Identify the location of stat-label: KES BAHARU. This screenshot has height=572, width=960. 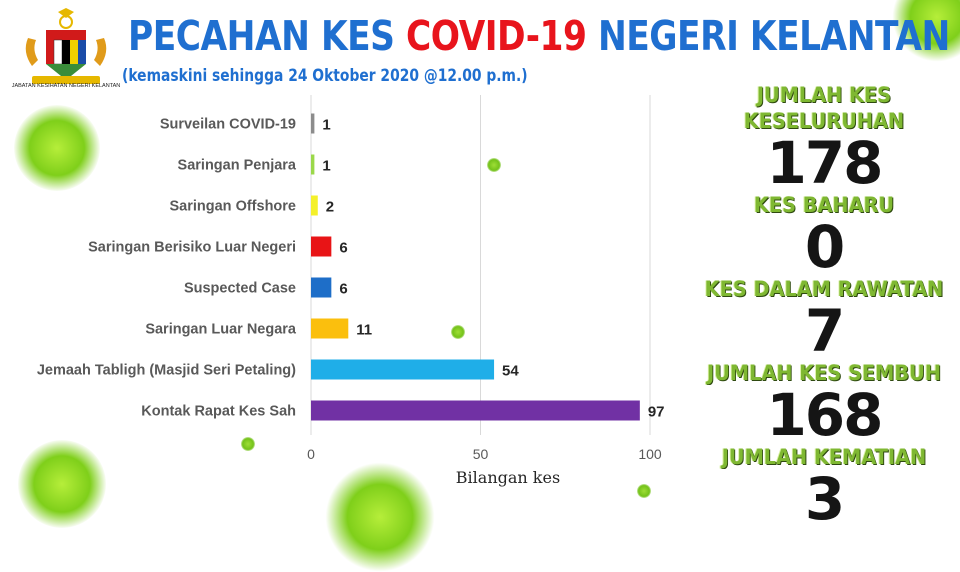
(824, 205).